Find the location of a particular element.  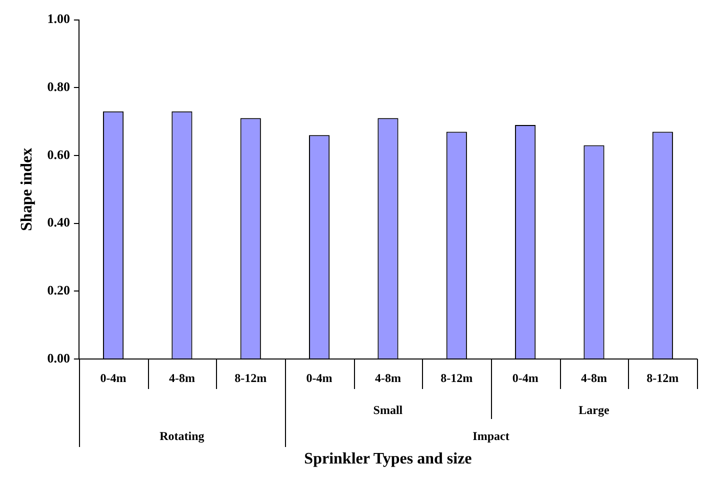

text: Rotating is located at coordinates (182, 436).